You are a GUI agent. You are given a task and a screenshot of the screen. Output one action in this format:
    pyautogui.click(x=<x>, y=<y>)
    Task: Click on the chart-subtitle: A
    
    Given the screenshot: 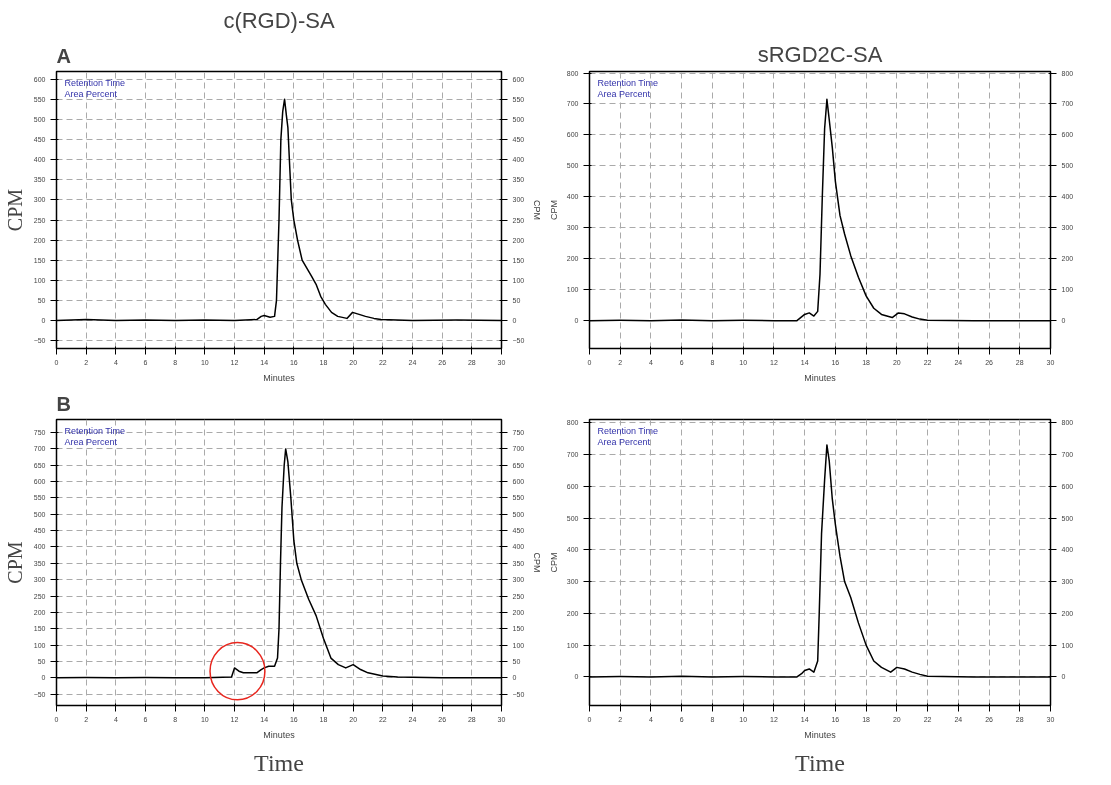 What is the action you would take?
    pyautogui.click(x=63, y=55)
    